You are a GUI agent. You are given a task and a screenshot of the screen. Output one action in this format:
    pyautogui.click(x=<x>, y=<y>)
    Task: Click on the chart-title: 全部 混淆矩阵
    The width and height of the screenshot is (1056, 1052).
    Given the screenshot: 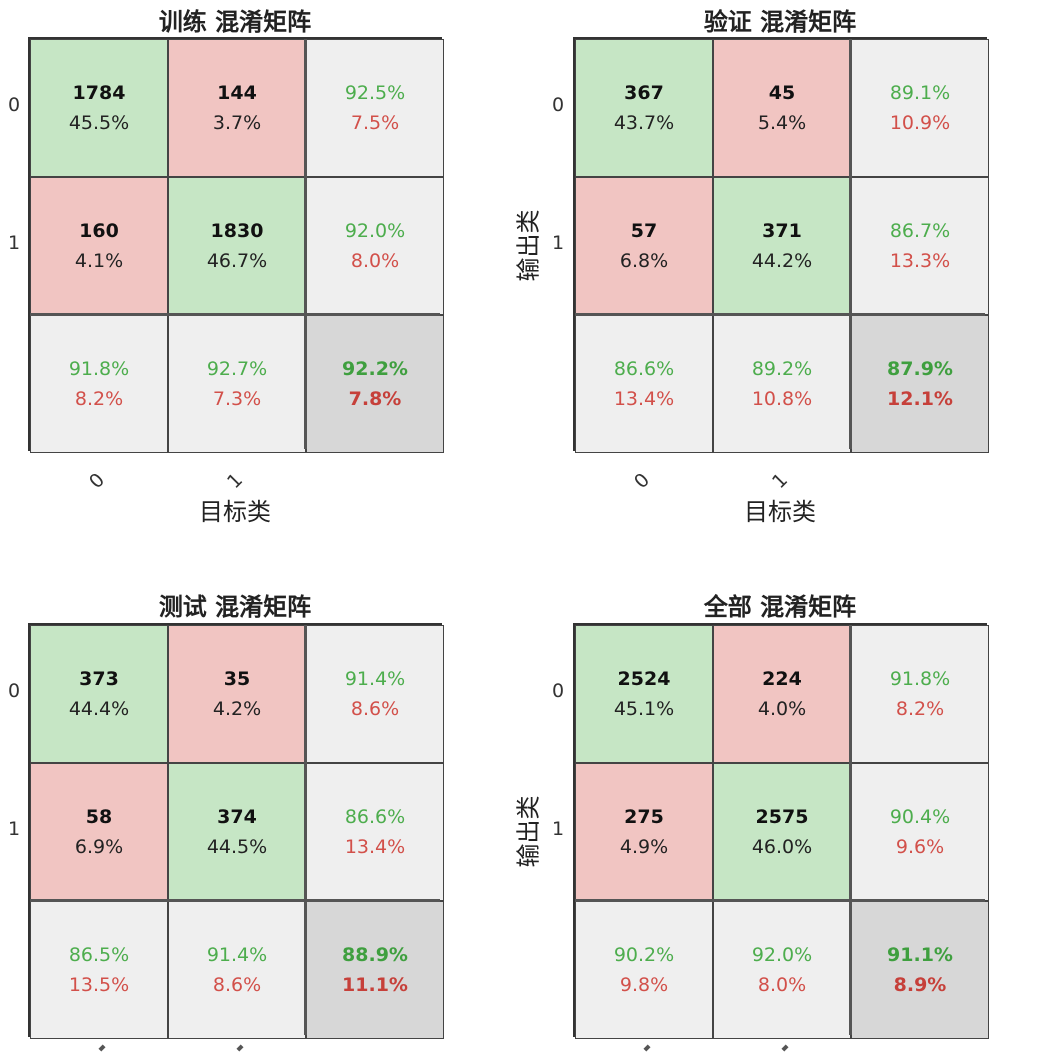 What is the action you would take?
    pyautogui.click(x=780, y=607)
    